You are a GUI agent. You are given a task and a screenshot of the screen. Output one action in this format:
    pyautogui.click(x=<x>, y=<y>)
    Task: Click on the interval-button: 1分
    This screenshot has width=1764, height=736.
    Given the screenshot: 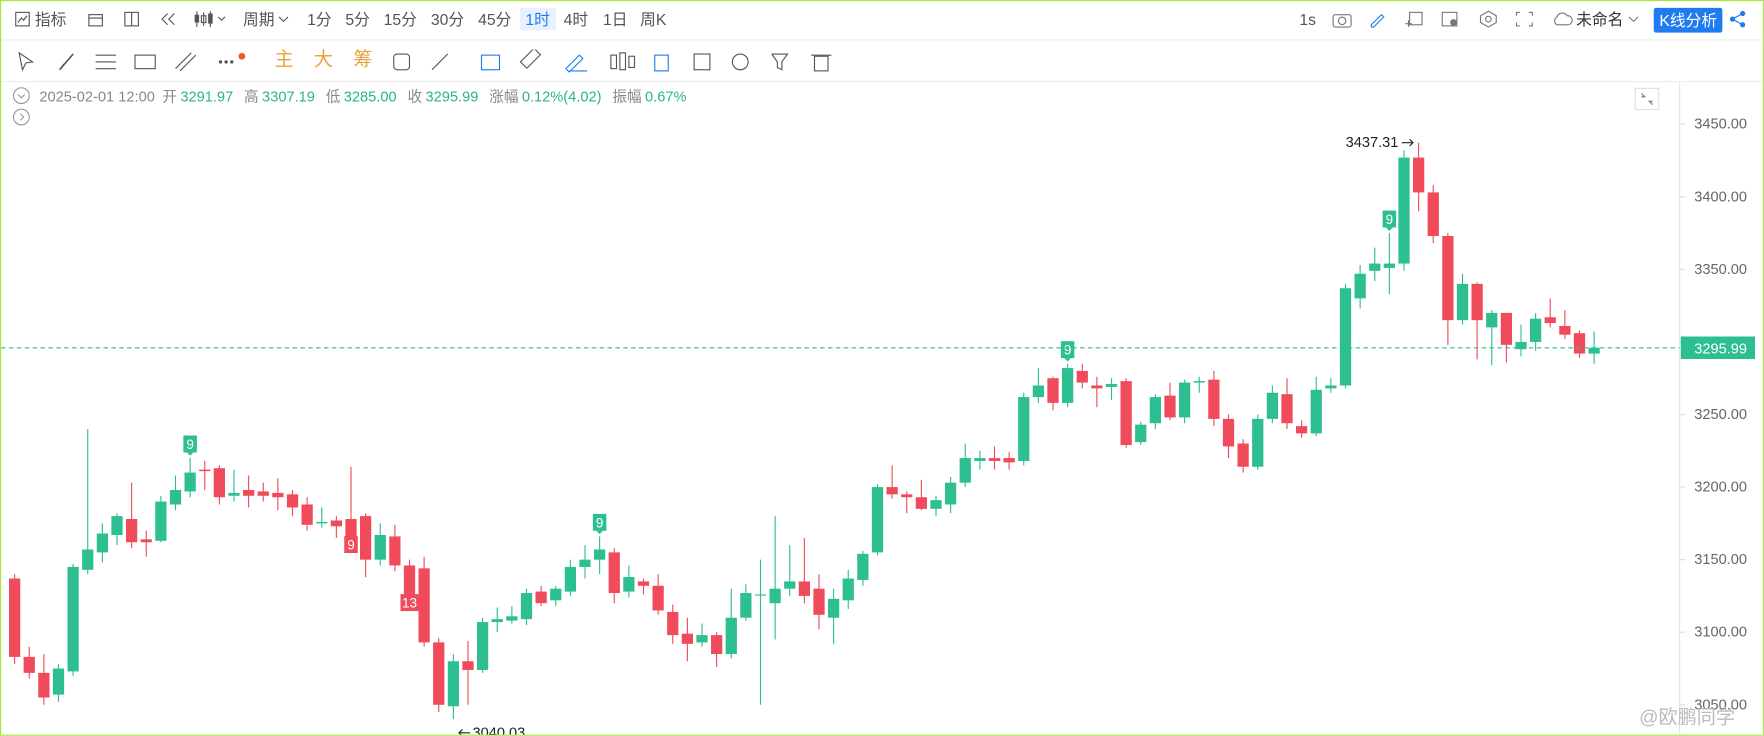 What is the action you would take?
    pyautogui.click(x=319, y=19)
    